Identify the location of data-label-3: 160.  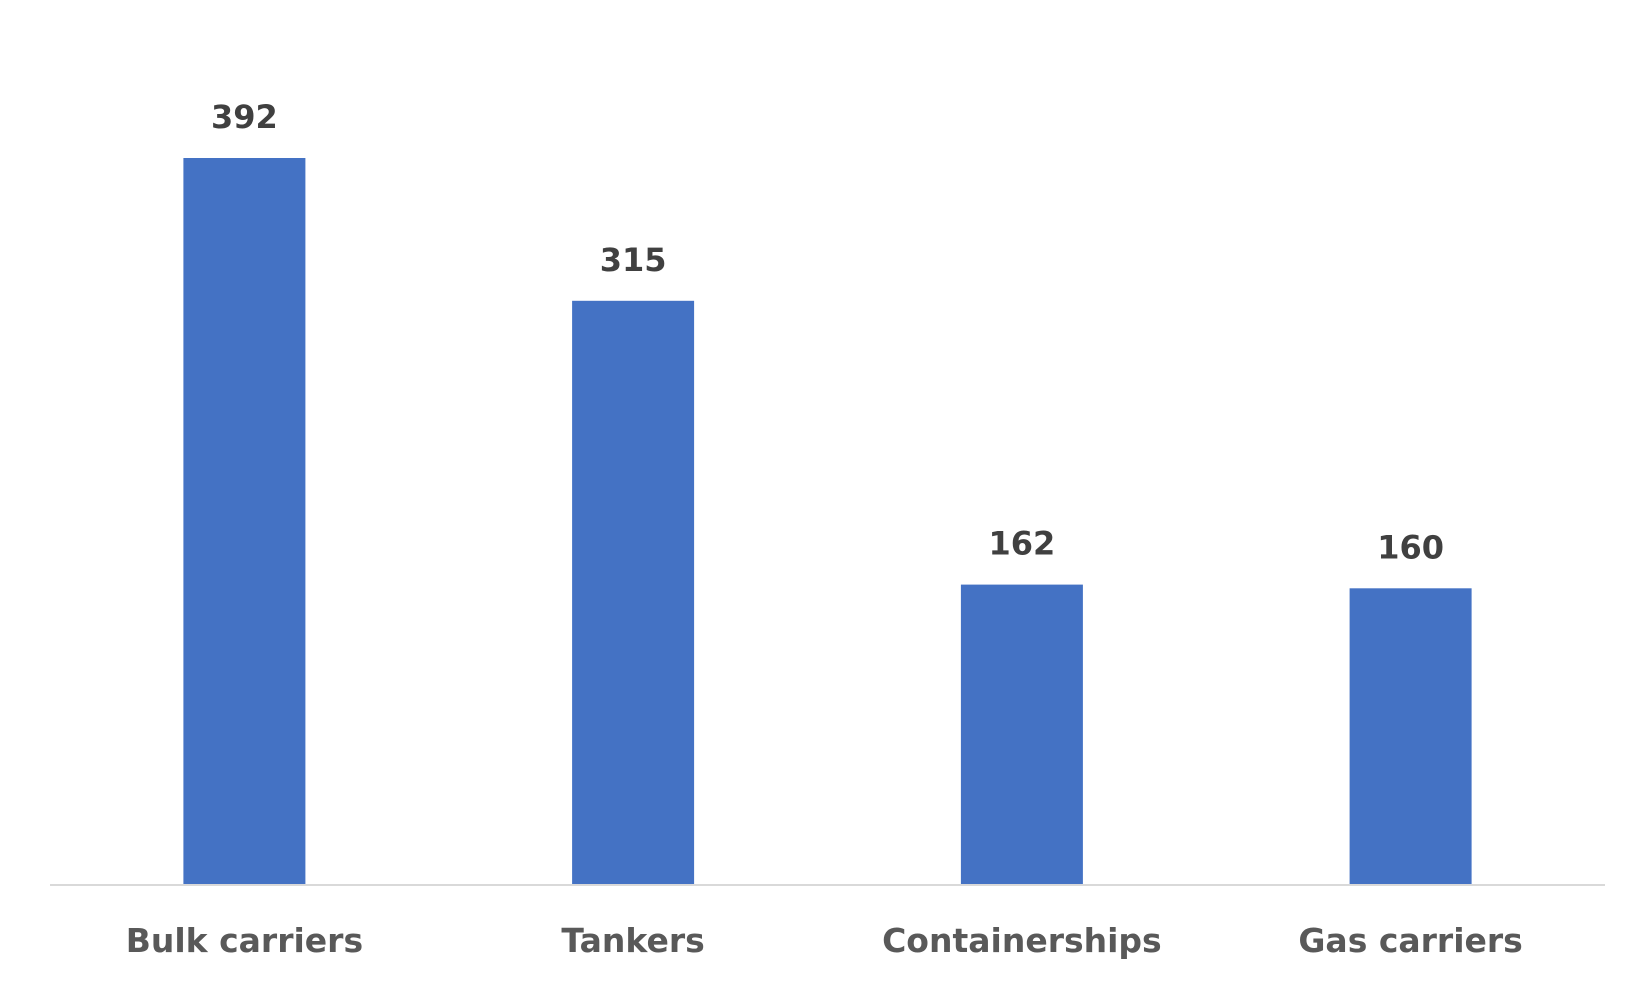
(1410, 547).